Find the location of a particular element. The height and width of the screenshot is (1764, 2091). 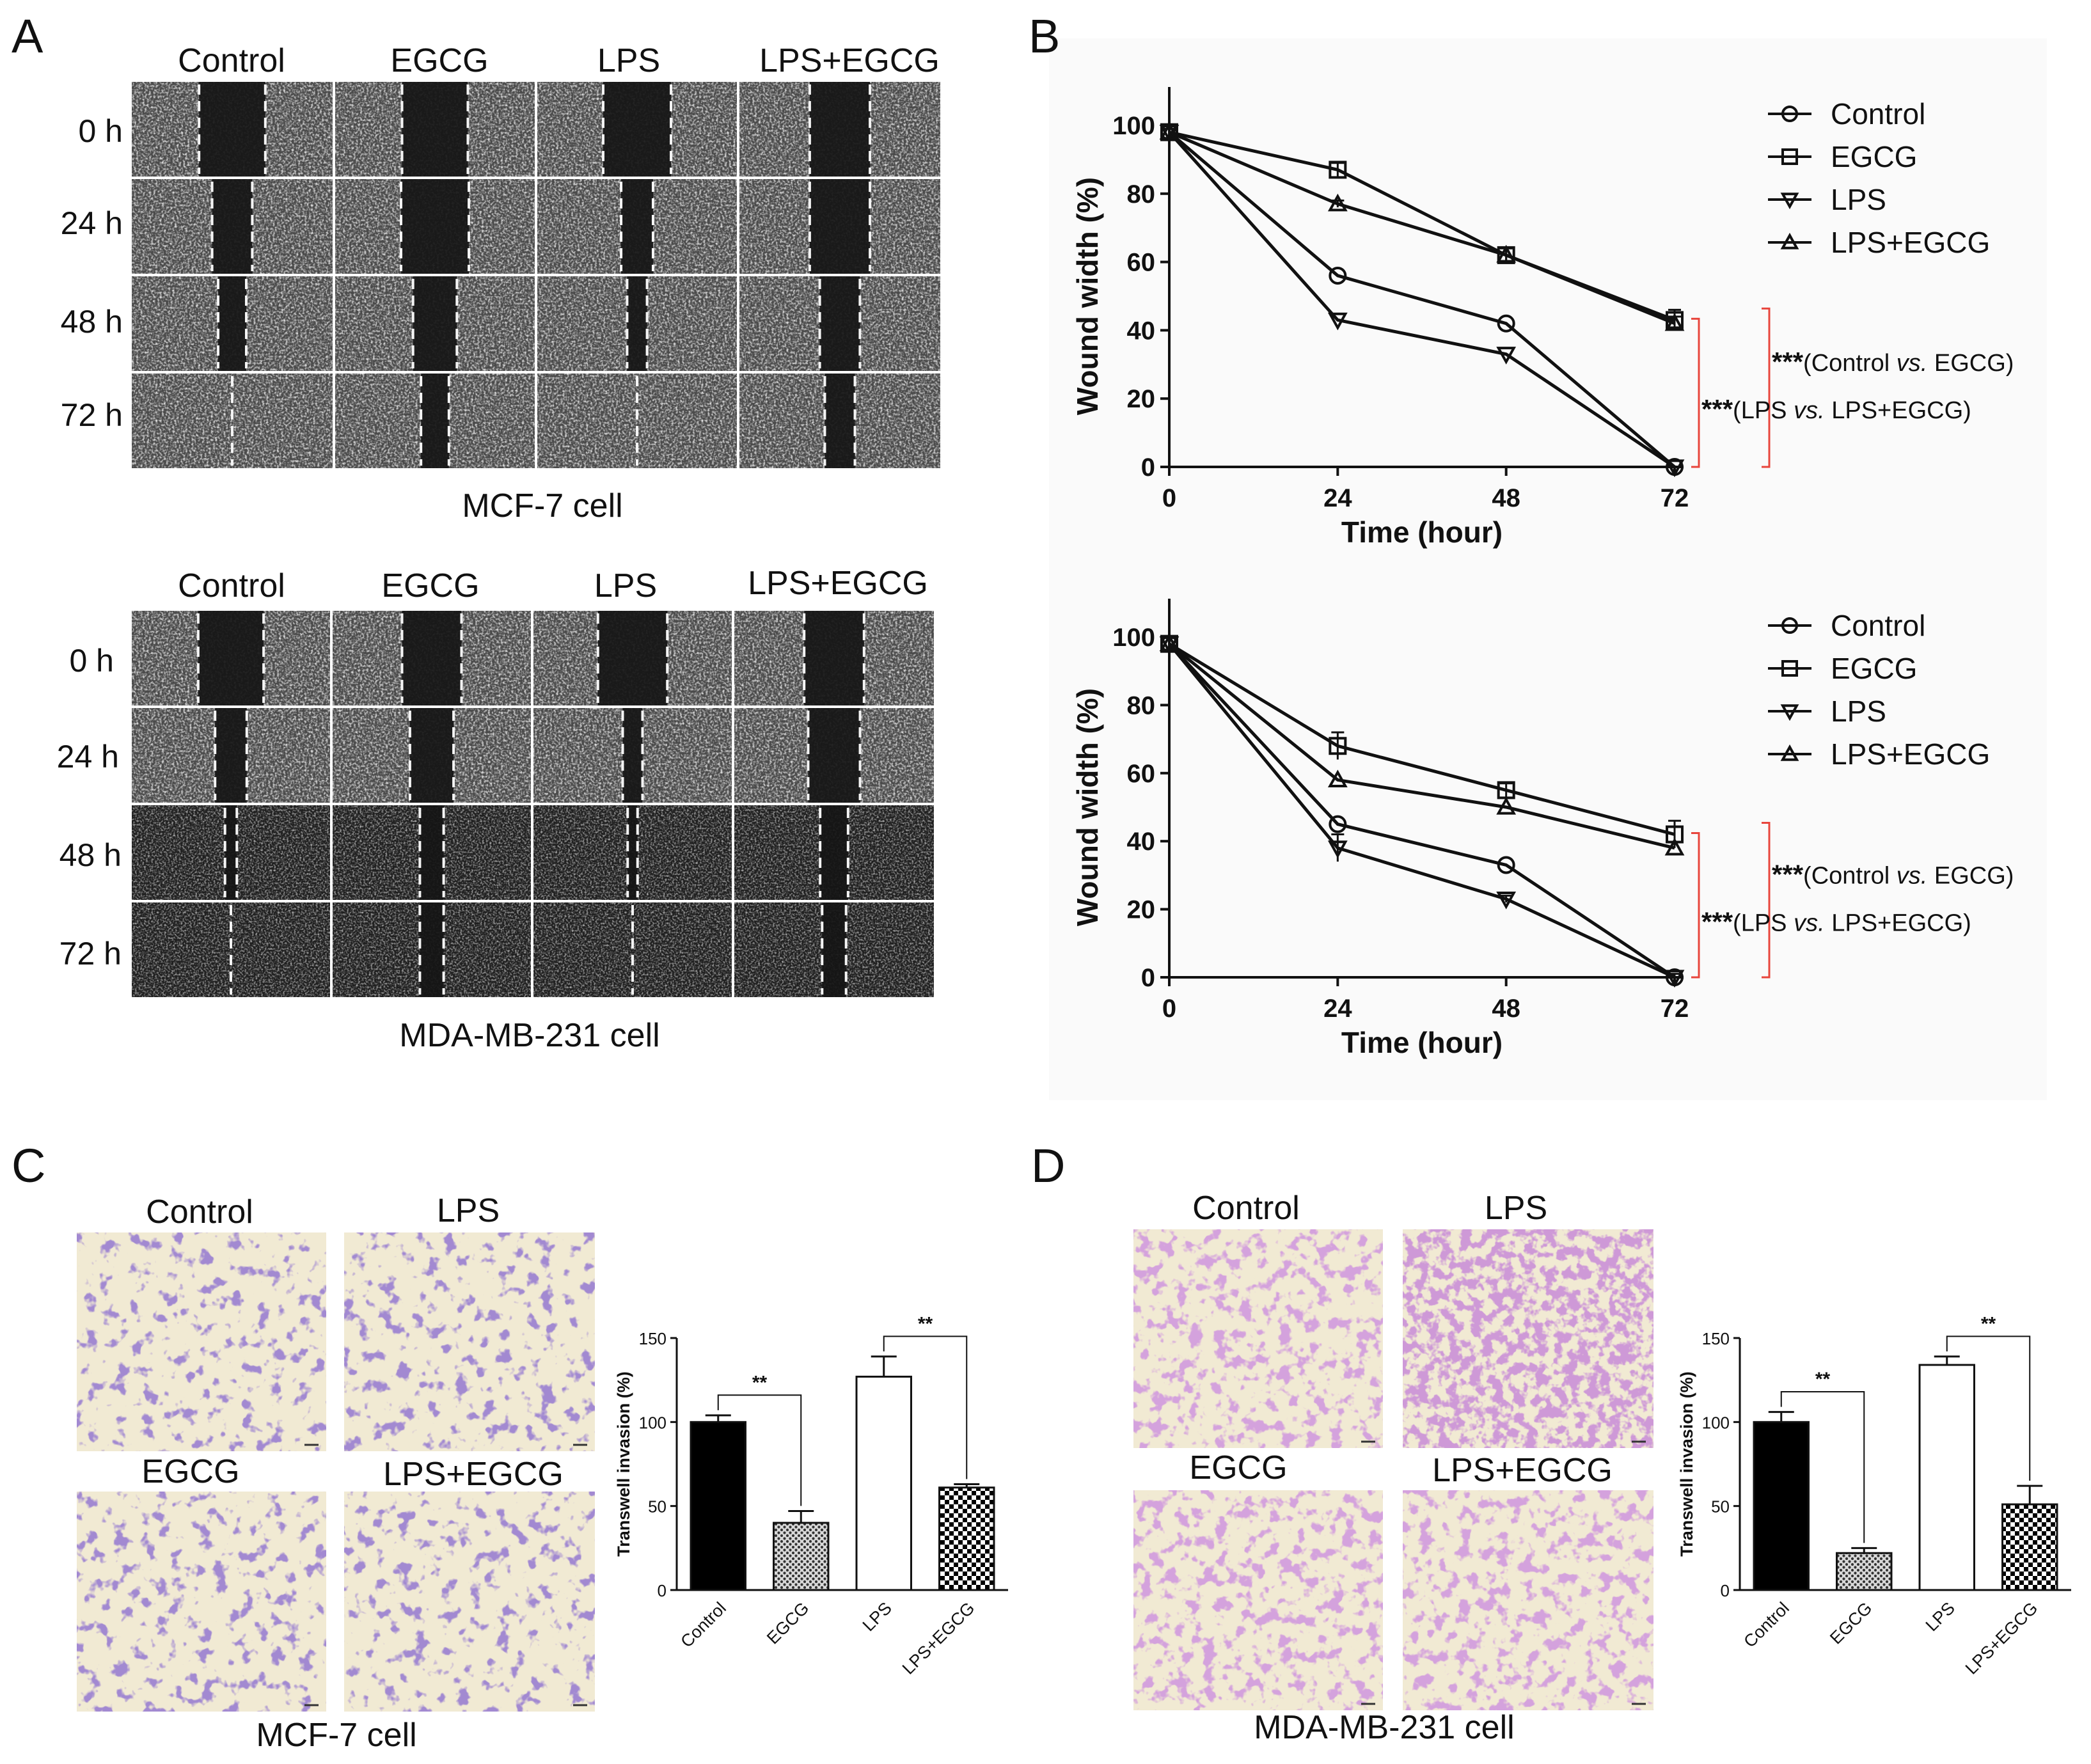

grid-header-control: Control is located at coordinates (232, 60).